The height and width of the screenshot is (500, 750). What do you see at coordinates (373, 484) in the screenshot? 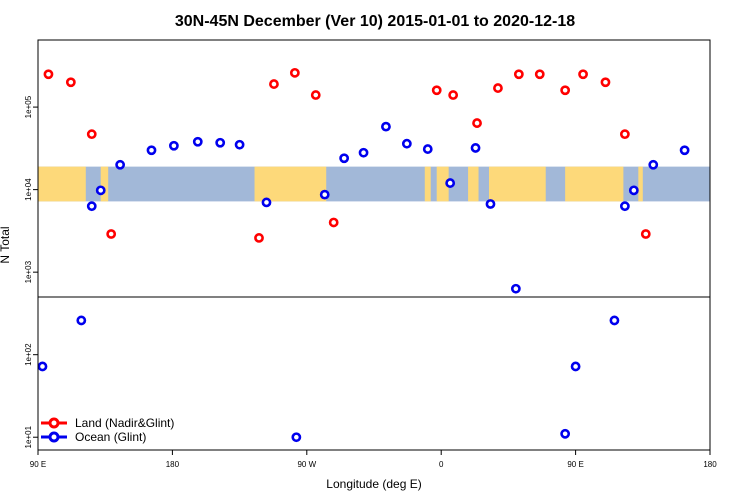
I see `x-axis-title: Longitude (deg E)` at bounding box center [373, 484].